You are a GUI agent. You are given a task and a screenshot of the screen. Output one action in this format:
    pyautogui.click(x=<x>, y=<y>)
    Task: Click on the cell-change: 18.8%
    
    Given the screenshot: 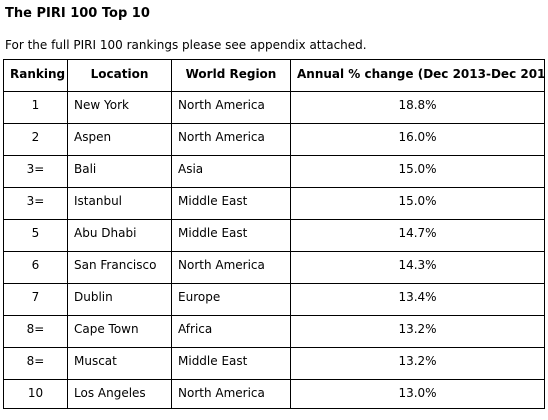 What is the action you would take?
    pyautogui.click(x=417, y=107)
    